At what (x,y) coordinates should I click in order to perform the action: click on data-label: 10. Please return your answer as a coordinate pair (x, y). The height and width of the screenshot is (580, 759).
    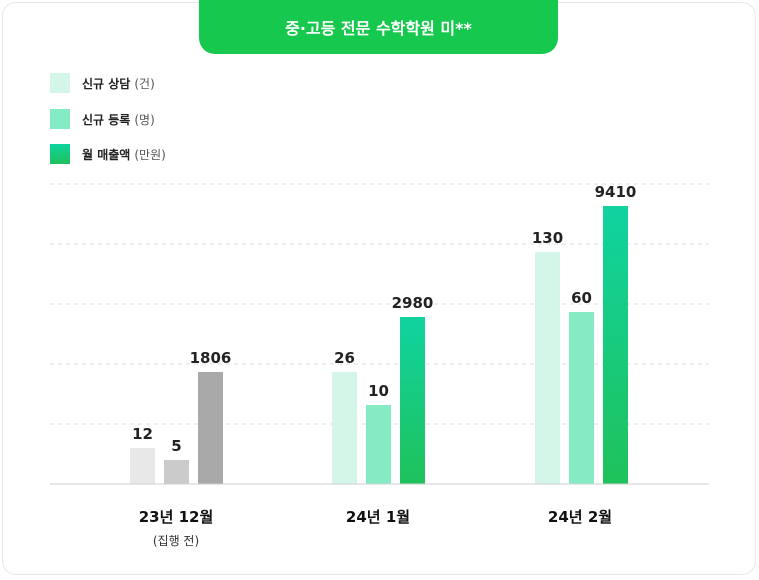
    Looking at the image, I should click on (378, 391).